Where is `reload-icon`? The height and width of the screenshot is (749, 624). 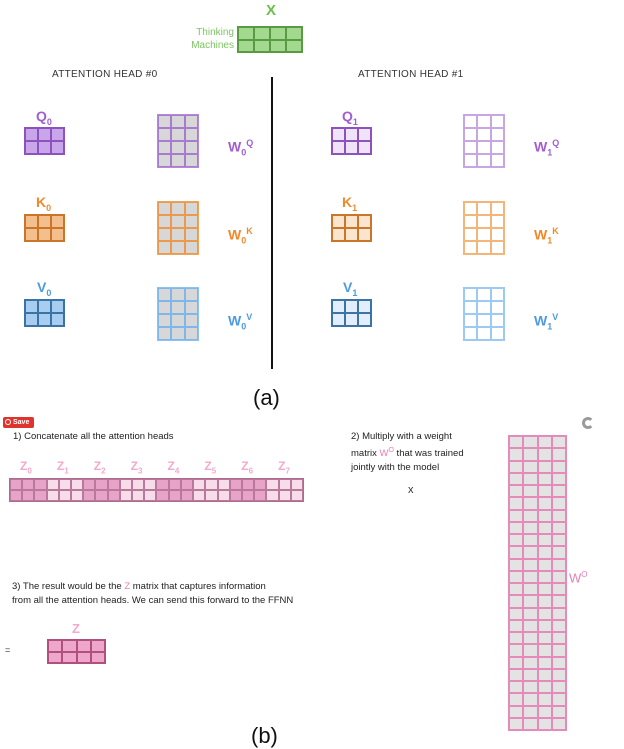 reload-icon is located at coordinates (588, 423).